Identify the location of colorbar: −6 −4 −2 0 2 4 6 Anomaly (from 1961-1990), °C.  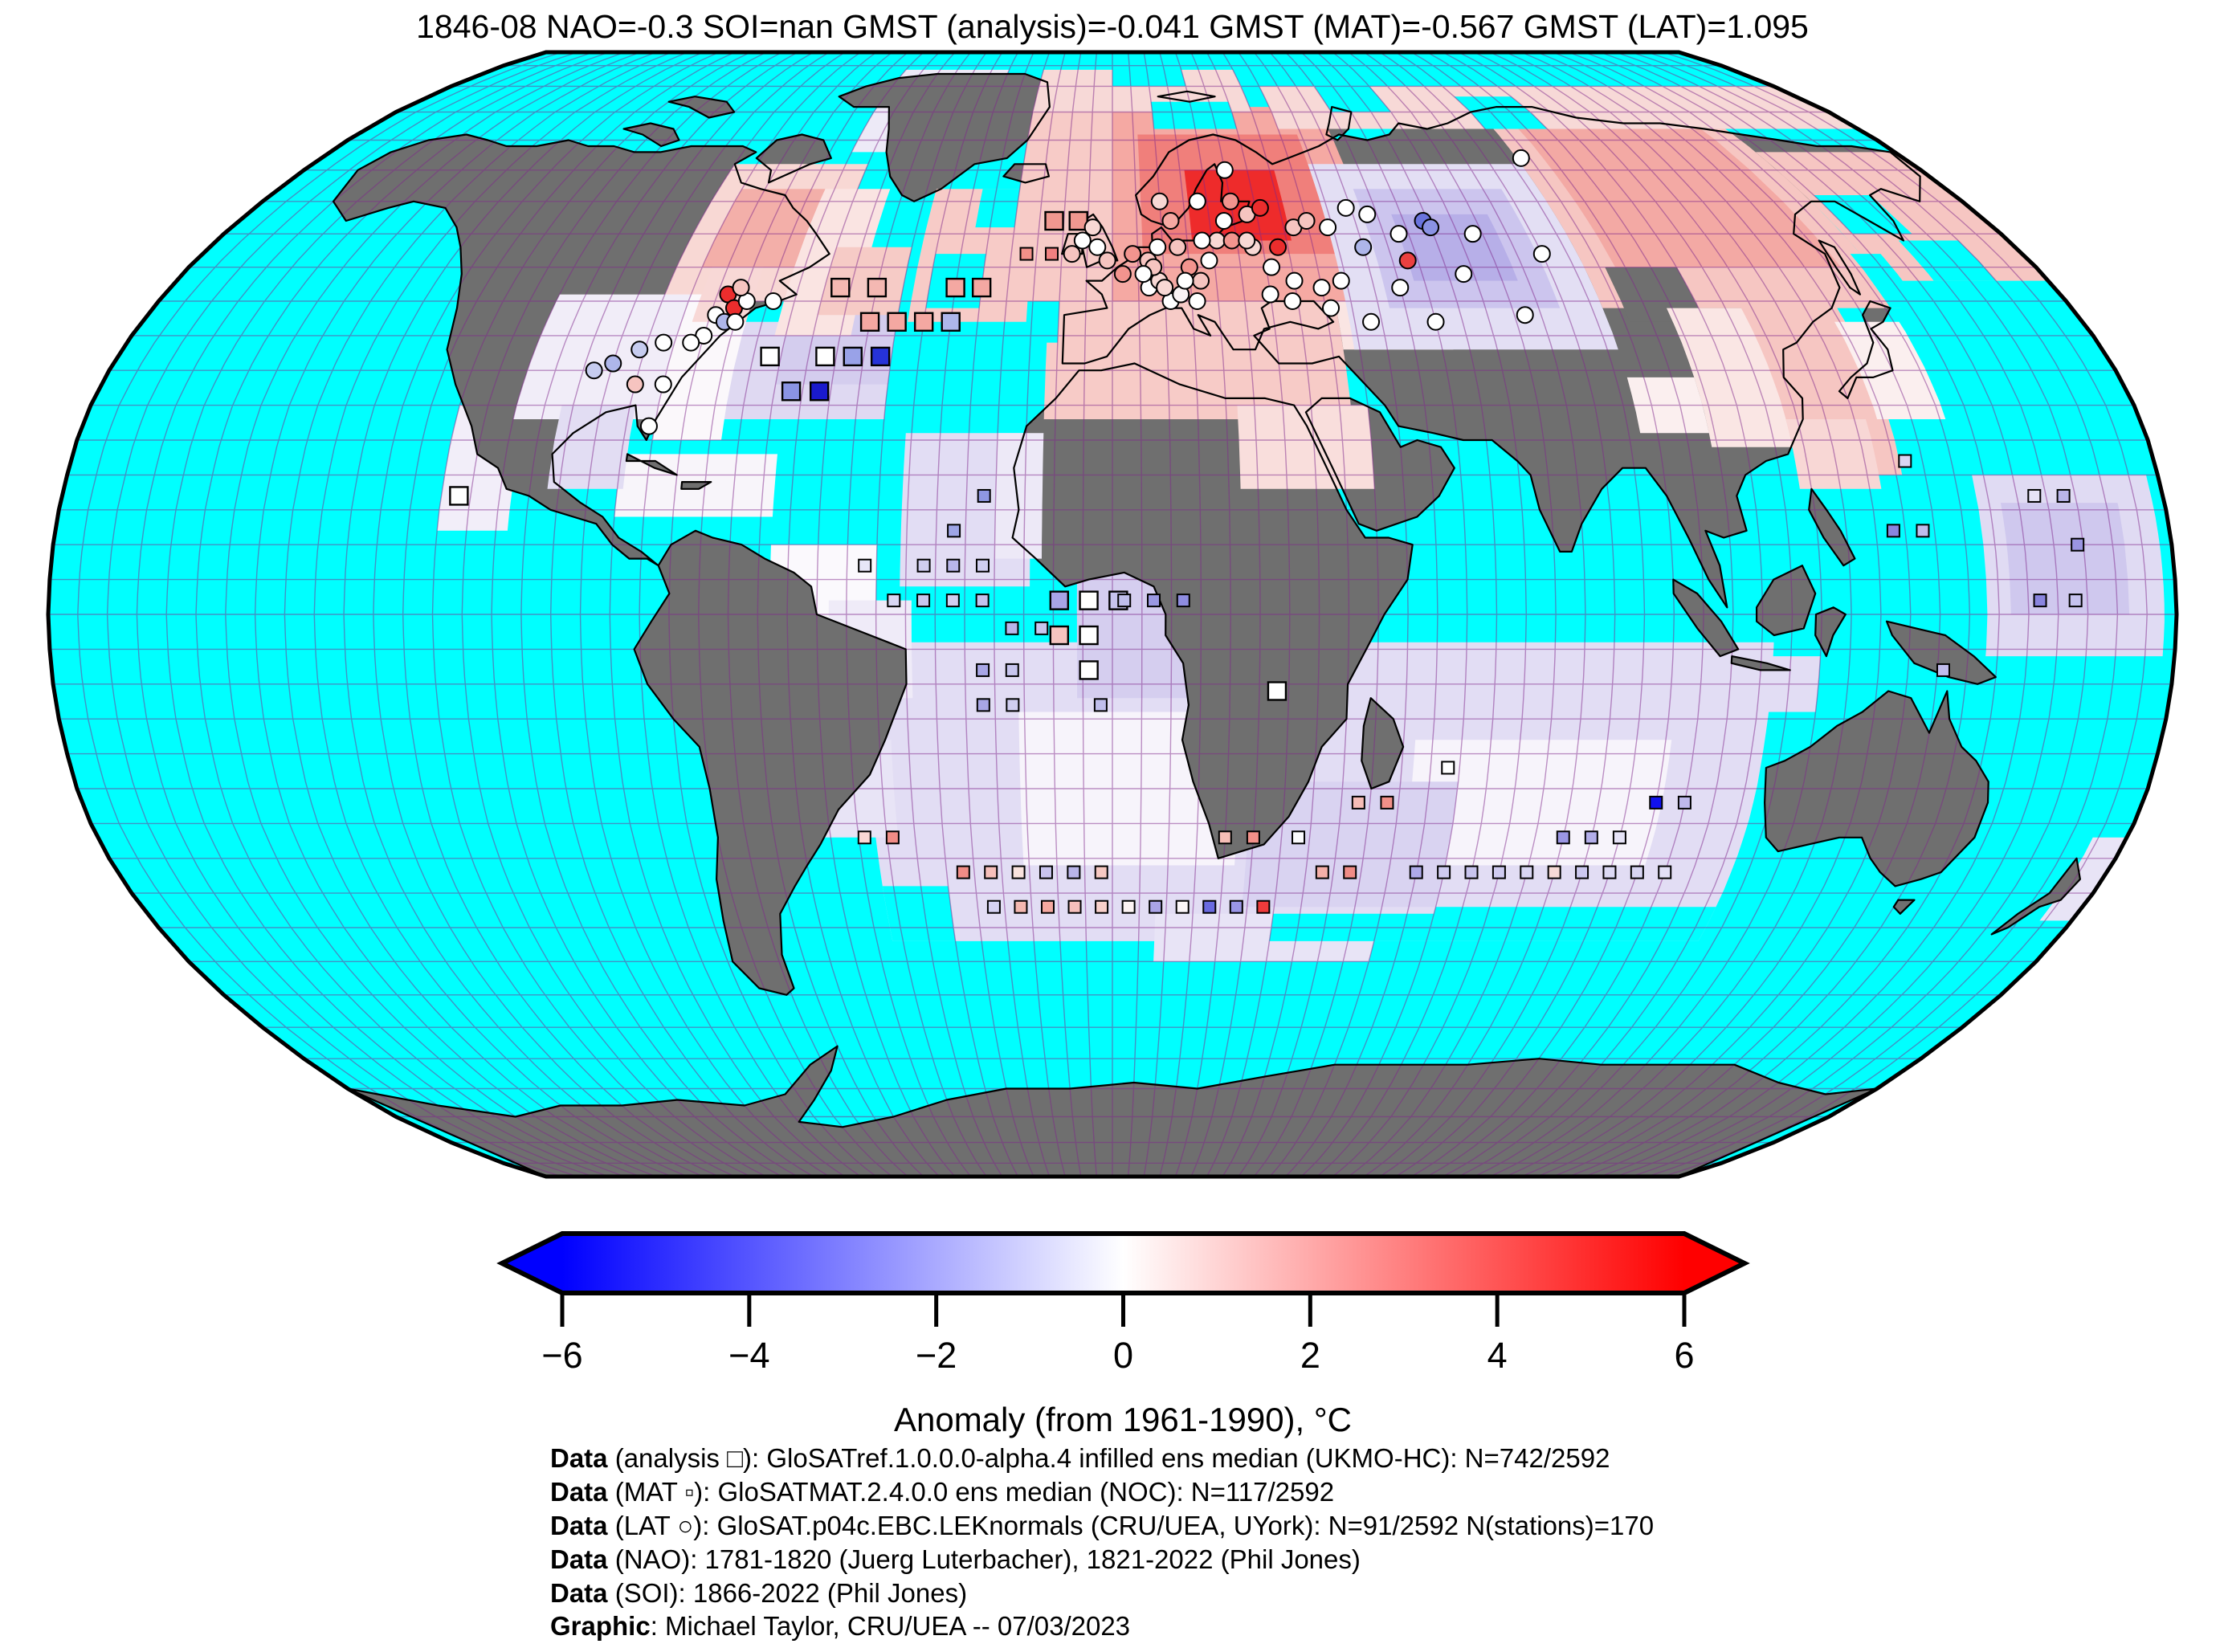
(1123, 1334).